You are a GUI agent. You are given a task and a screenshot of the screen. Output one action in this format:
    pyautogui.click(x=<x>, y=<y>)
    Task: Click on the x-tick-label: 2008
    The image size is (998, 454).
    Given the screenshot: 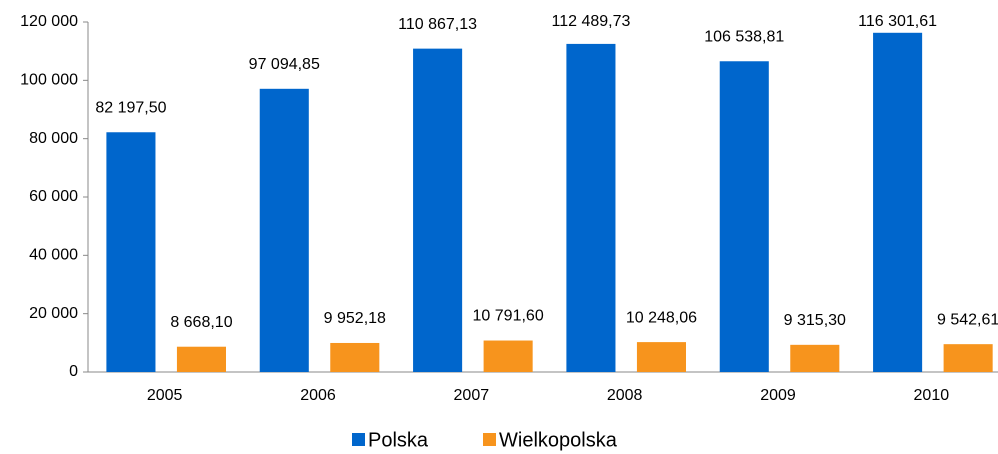 What is the action you would take?
    pyautogui.click(x=625, y=395)
    